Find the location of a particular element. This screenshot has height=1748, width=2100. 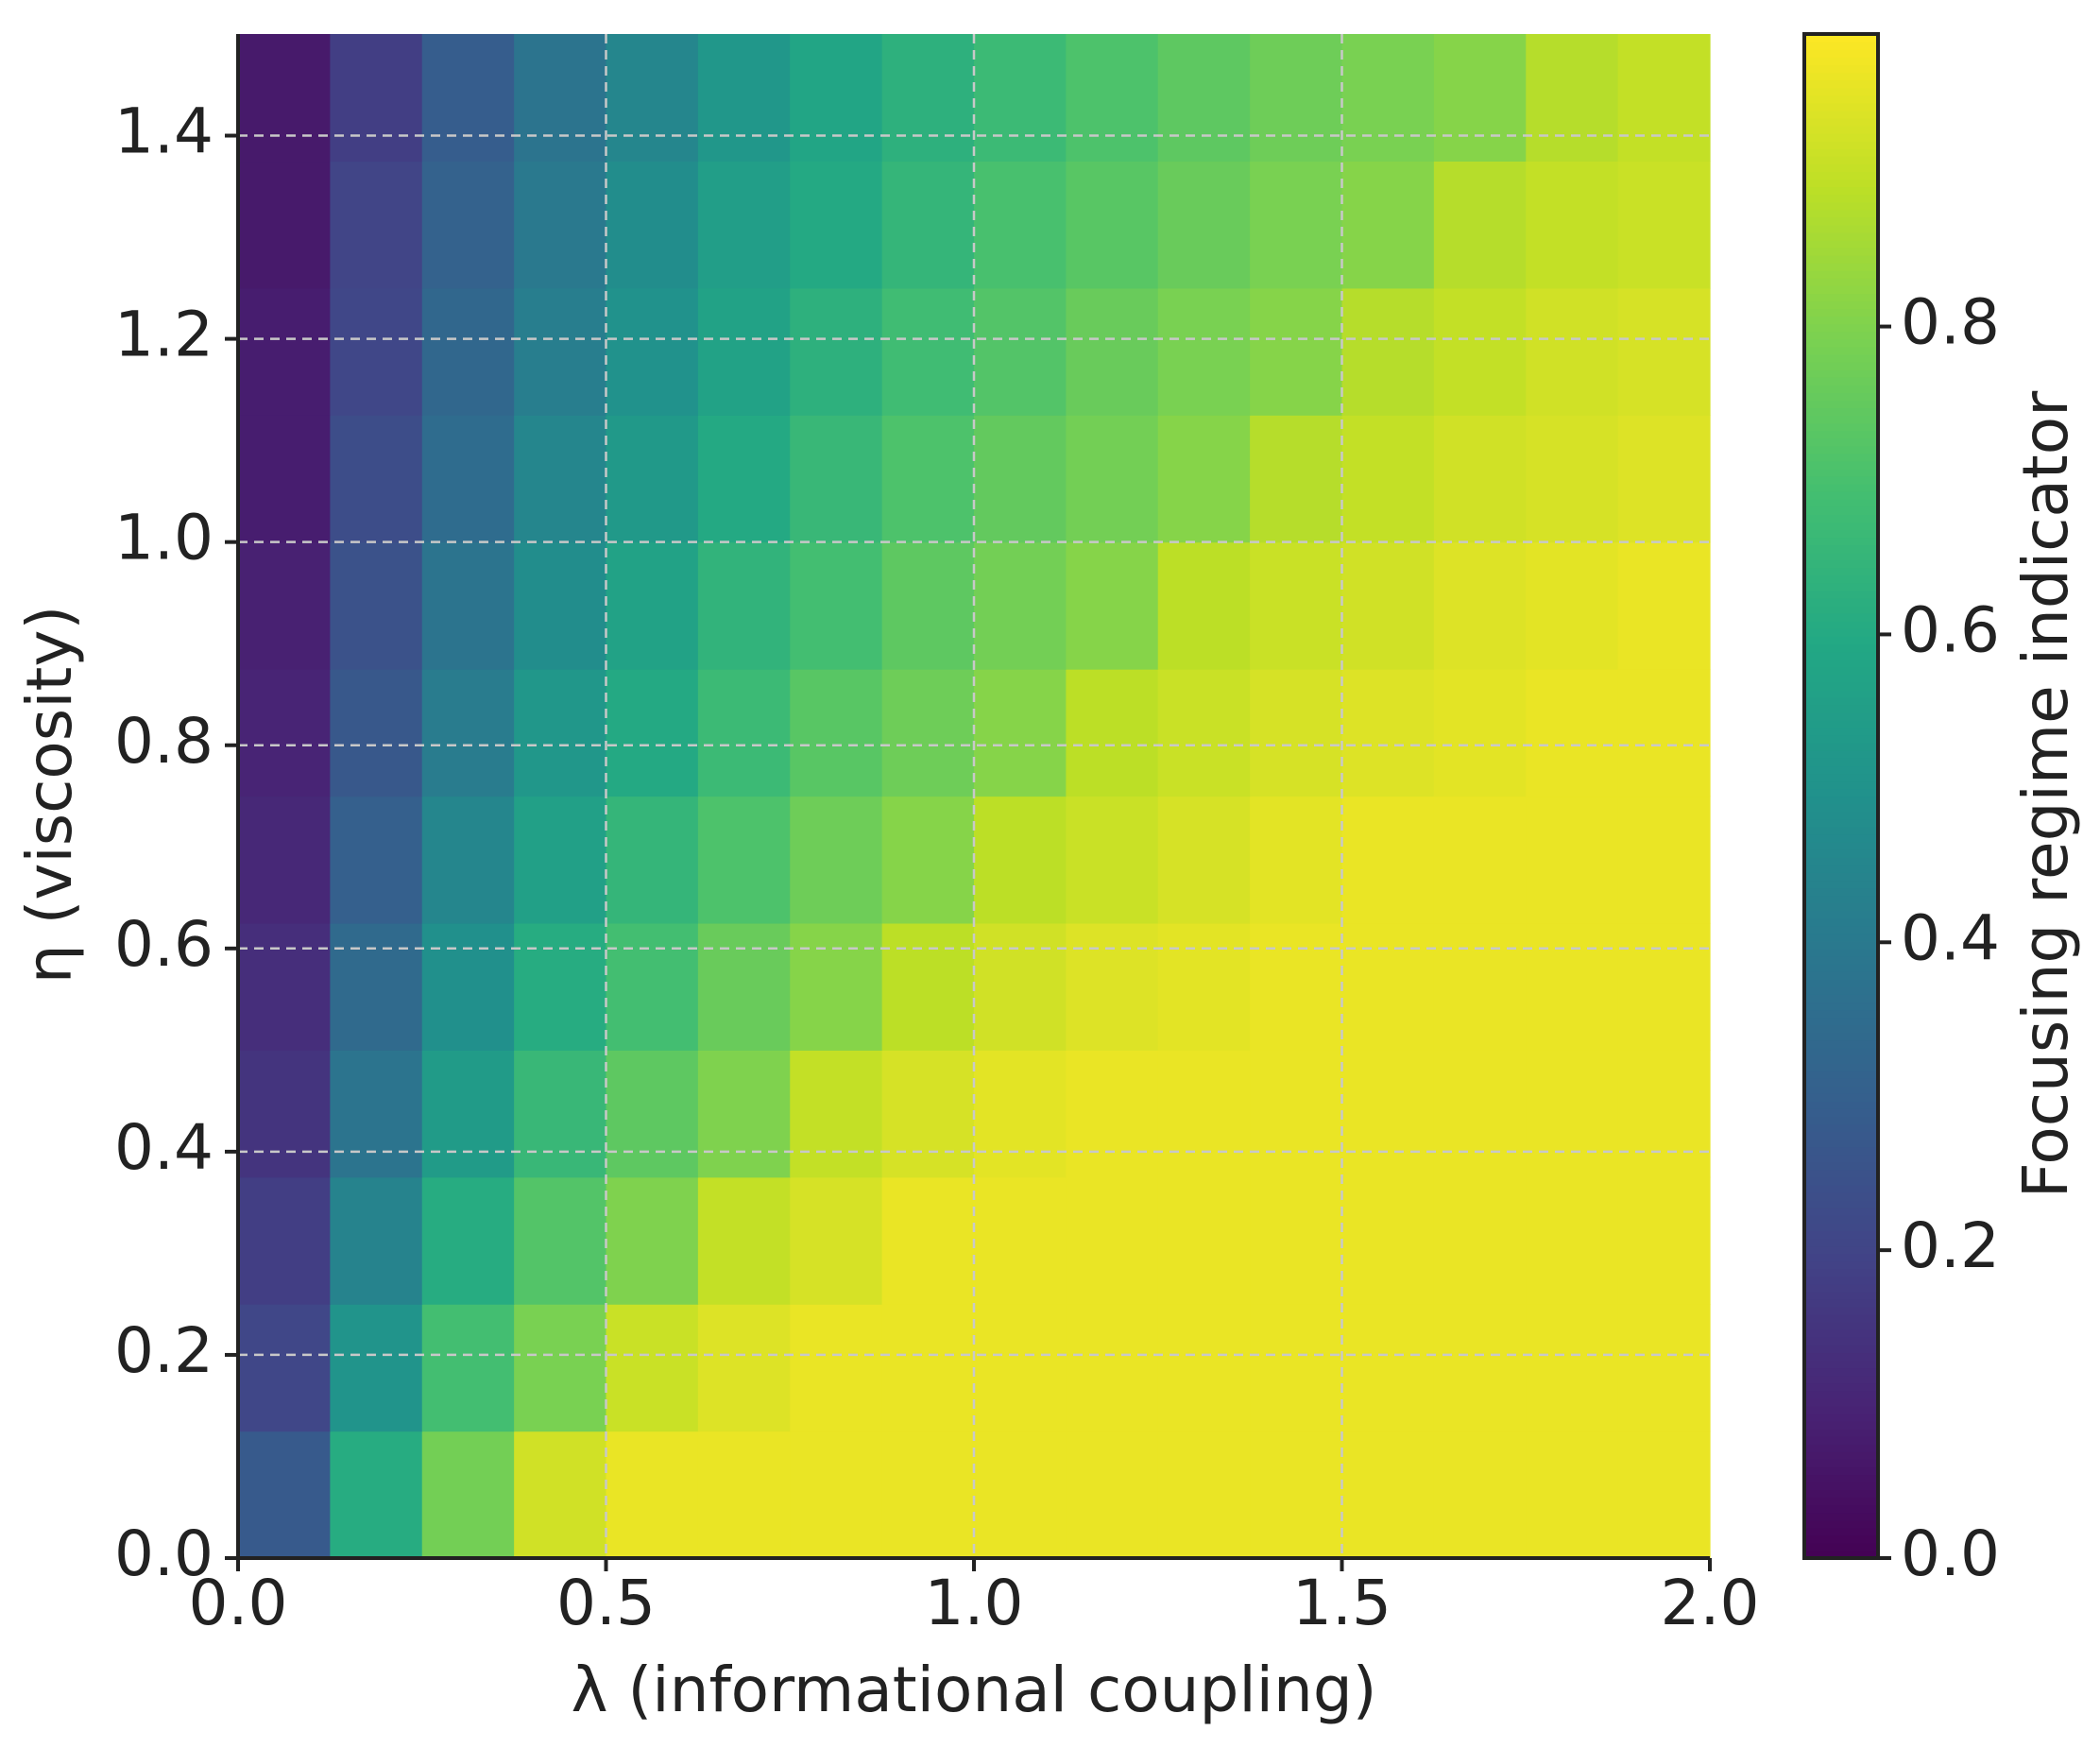

colorbar-tick-label: 0.6 is located at coordinates (1950, 629).